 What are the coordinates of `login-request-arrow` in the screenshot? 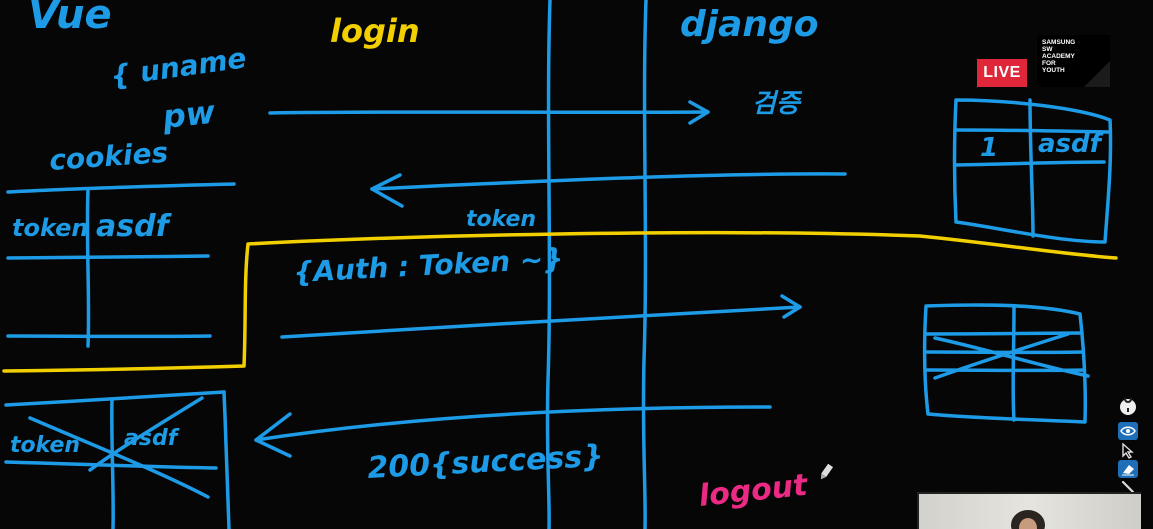 It's located at (489, 112).